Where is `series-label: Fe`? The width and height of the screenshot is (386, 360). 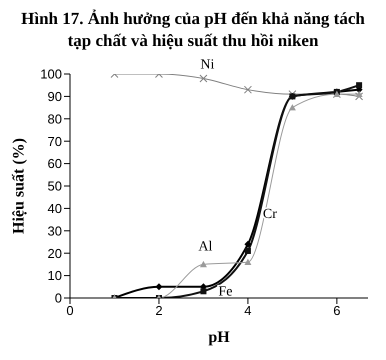 series-label: Fe is located at coordinates (225, 292).